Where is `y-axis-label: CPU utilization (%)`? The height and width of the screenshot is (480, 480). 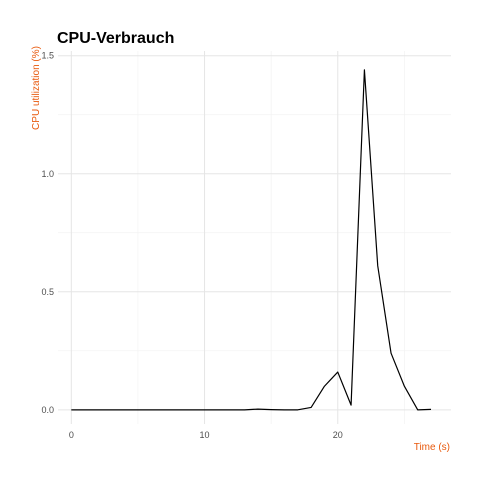
y-axis-label: CPU utilization (%) is located at coordinates (36, 88).